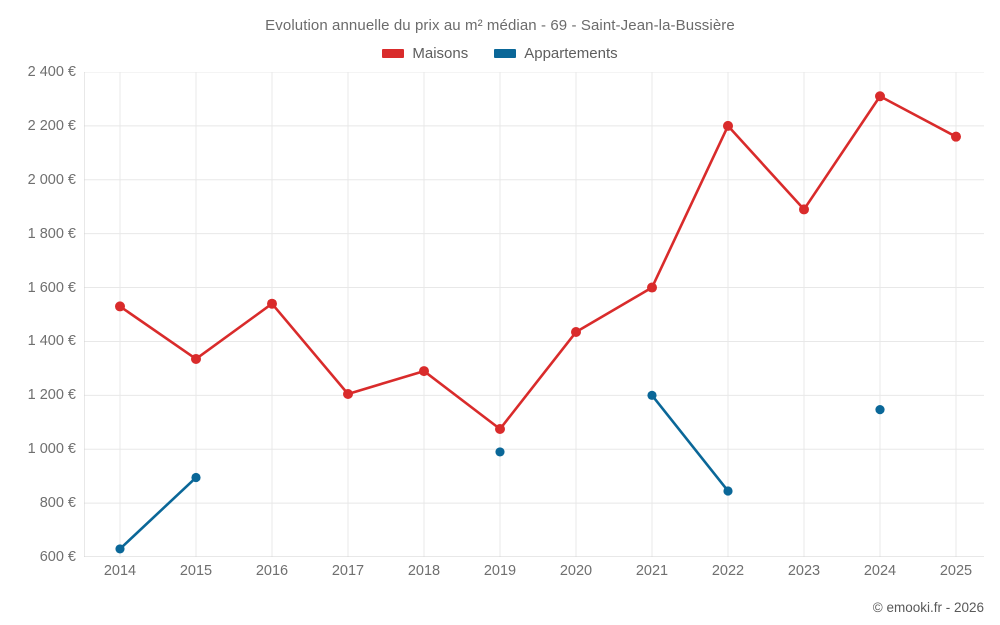 The height and width of the screenshot is (625, 1000). I want to click on x-axis-tick-label: 2017, so click(348, 571).